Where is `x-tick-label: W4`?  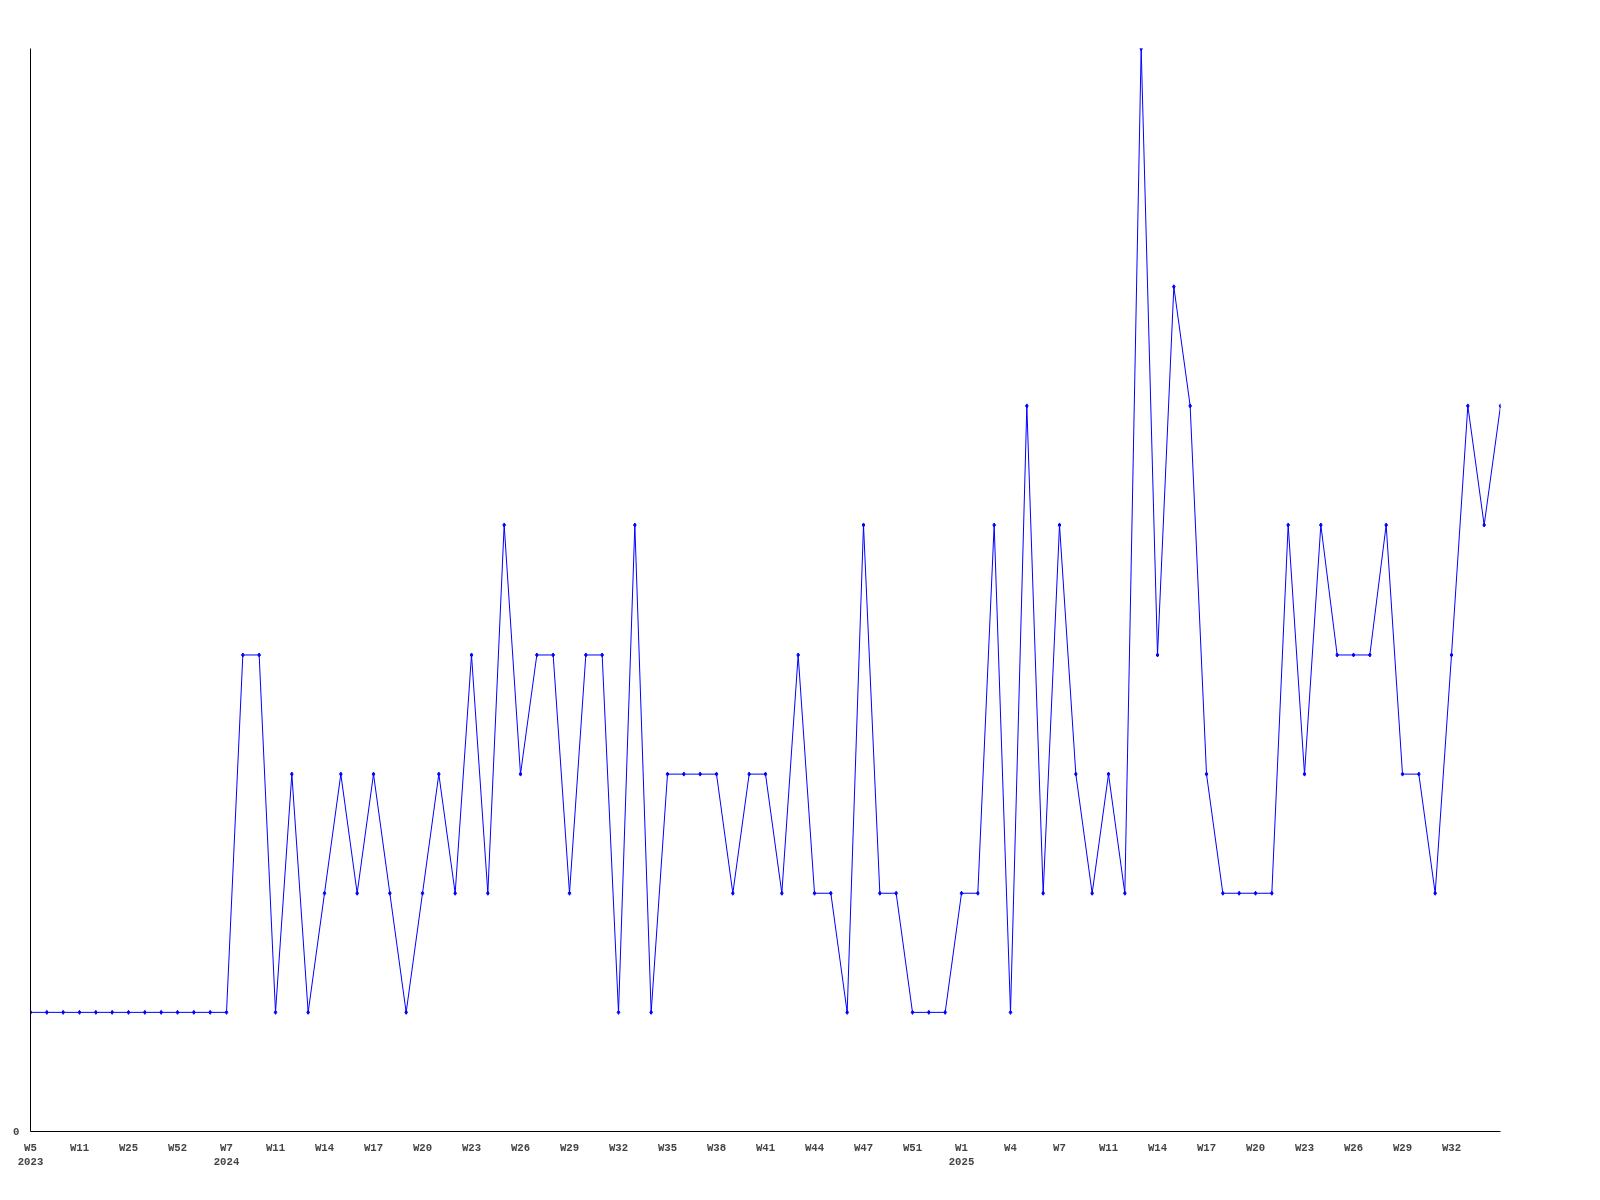 x-tick-label: W4 is located at coordinates (1011, 1147).